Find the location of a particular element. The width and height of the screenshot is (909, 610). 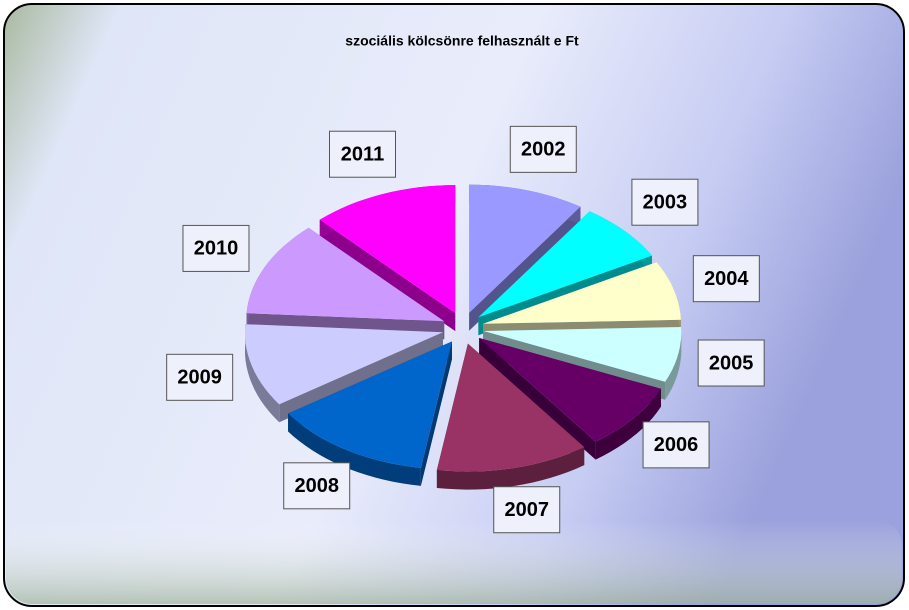

data-label: 2011 is located at coordinates (362, 155).